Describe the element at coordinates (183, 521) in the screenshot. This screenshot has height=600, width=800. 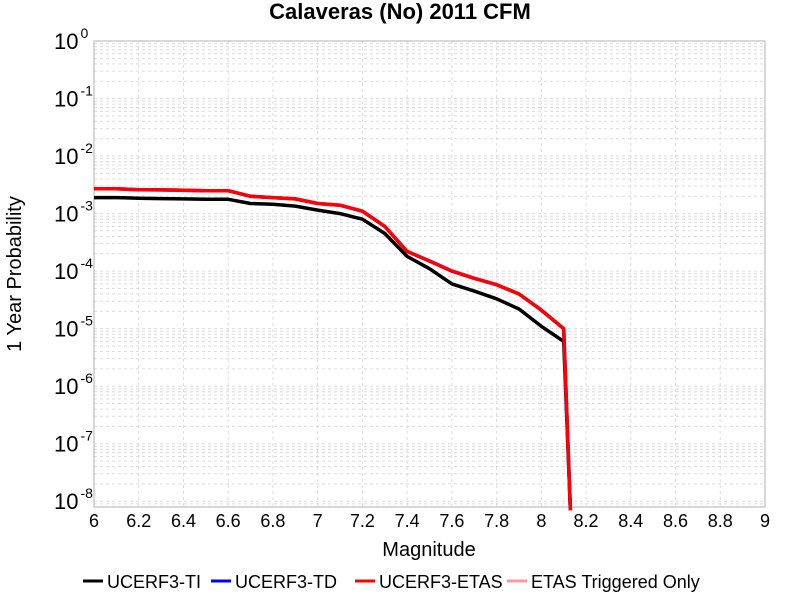
I see `x-tick-label: 6.4` at that location.